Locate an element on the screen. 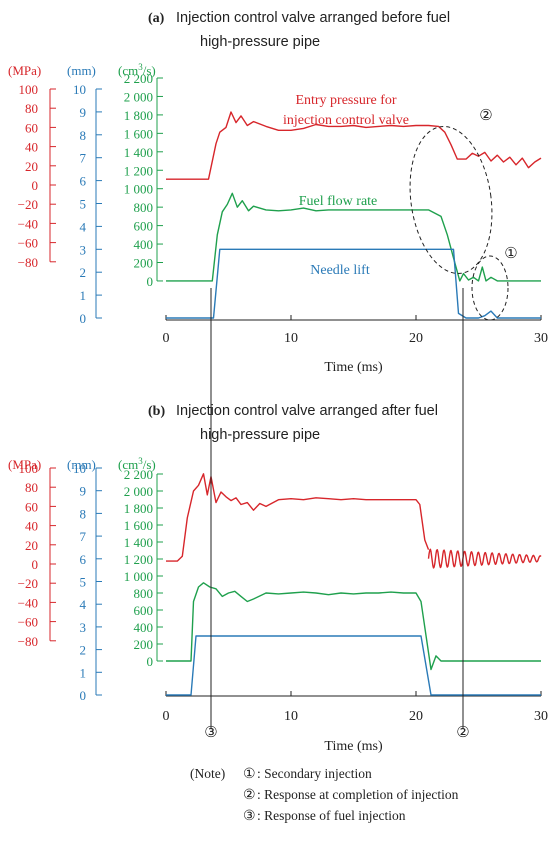  note-mark: ③ is located at coordinates (249, 816).